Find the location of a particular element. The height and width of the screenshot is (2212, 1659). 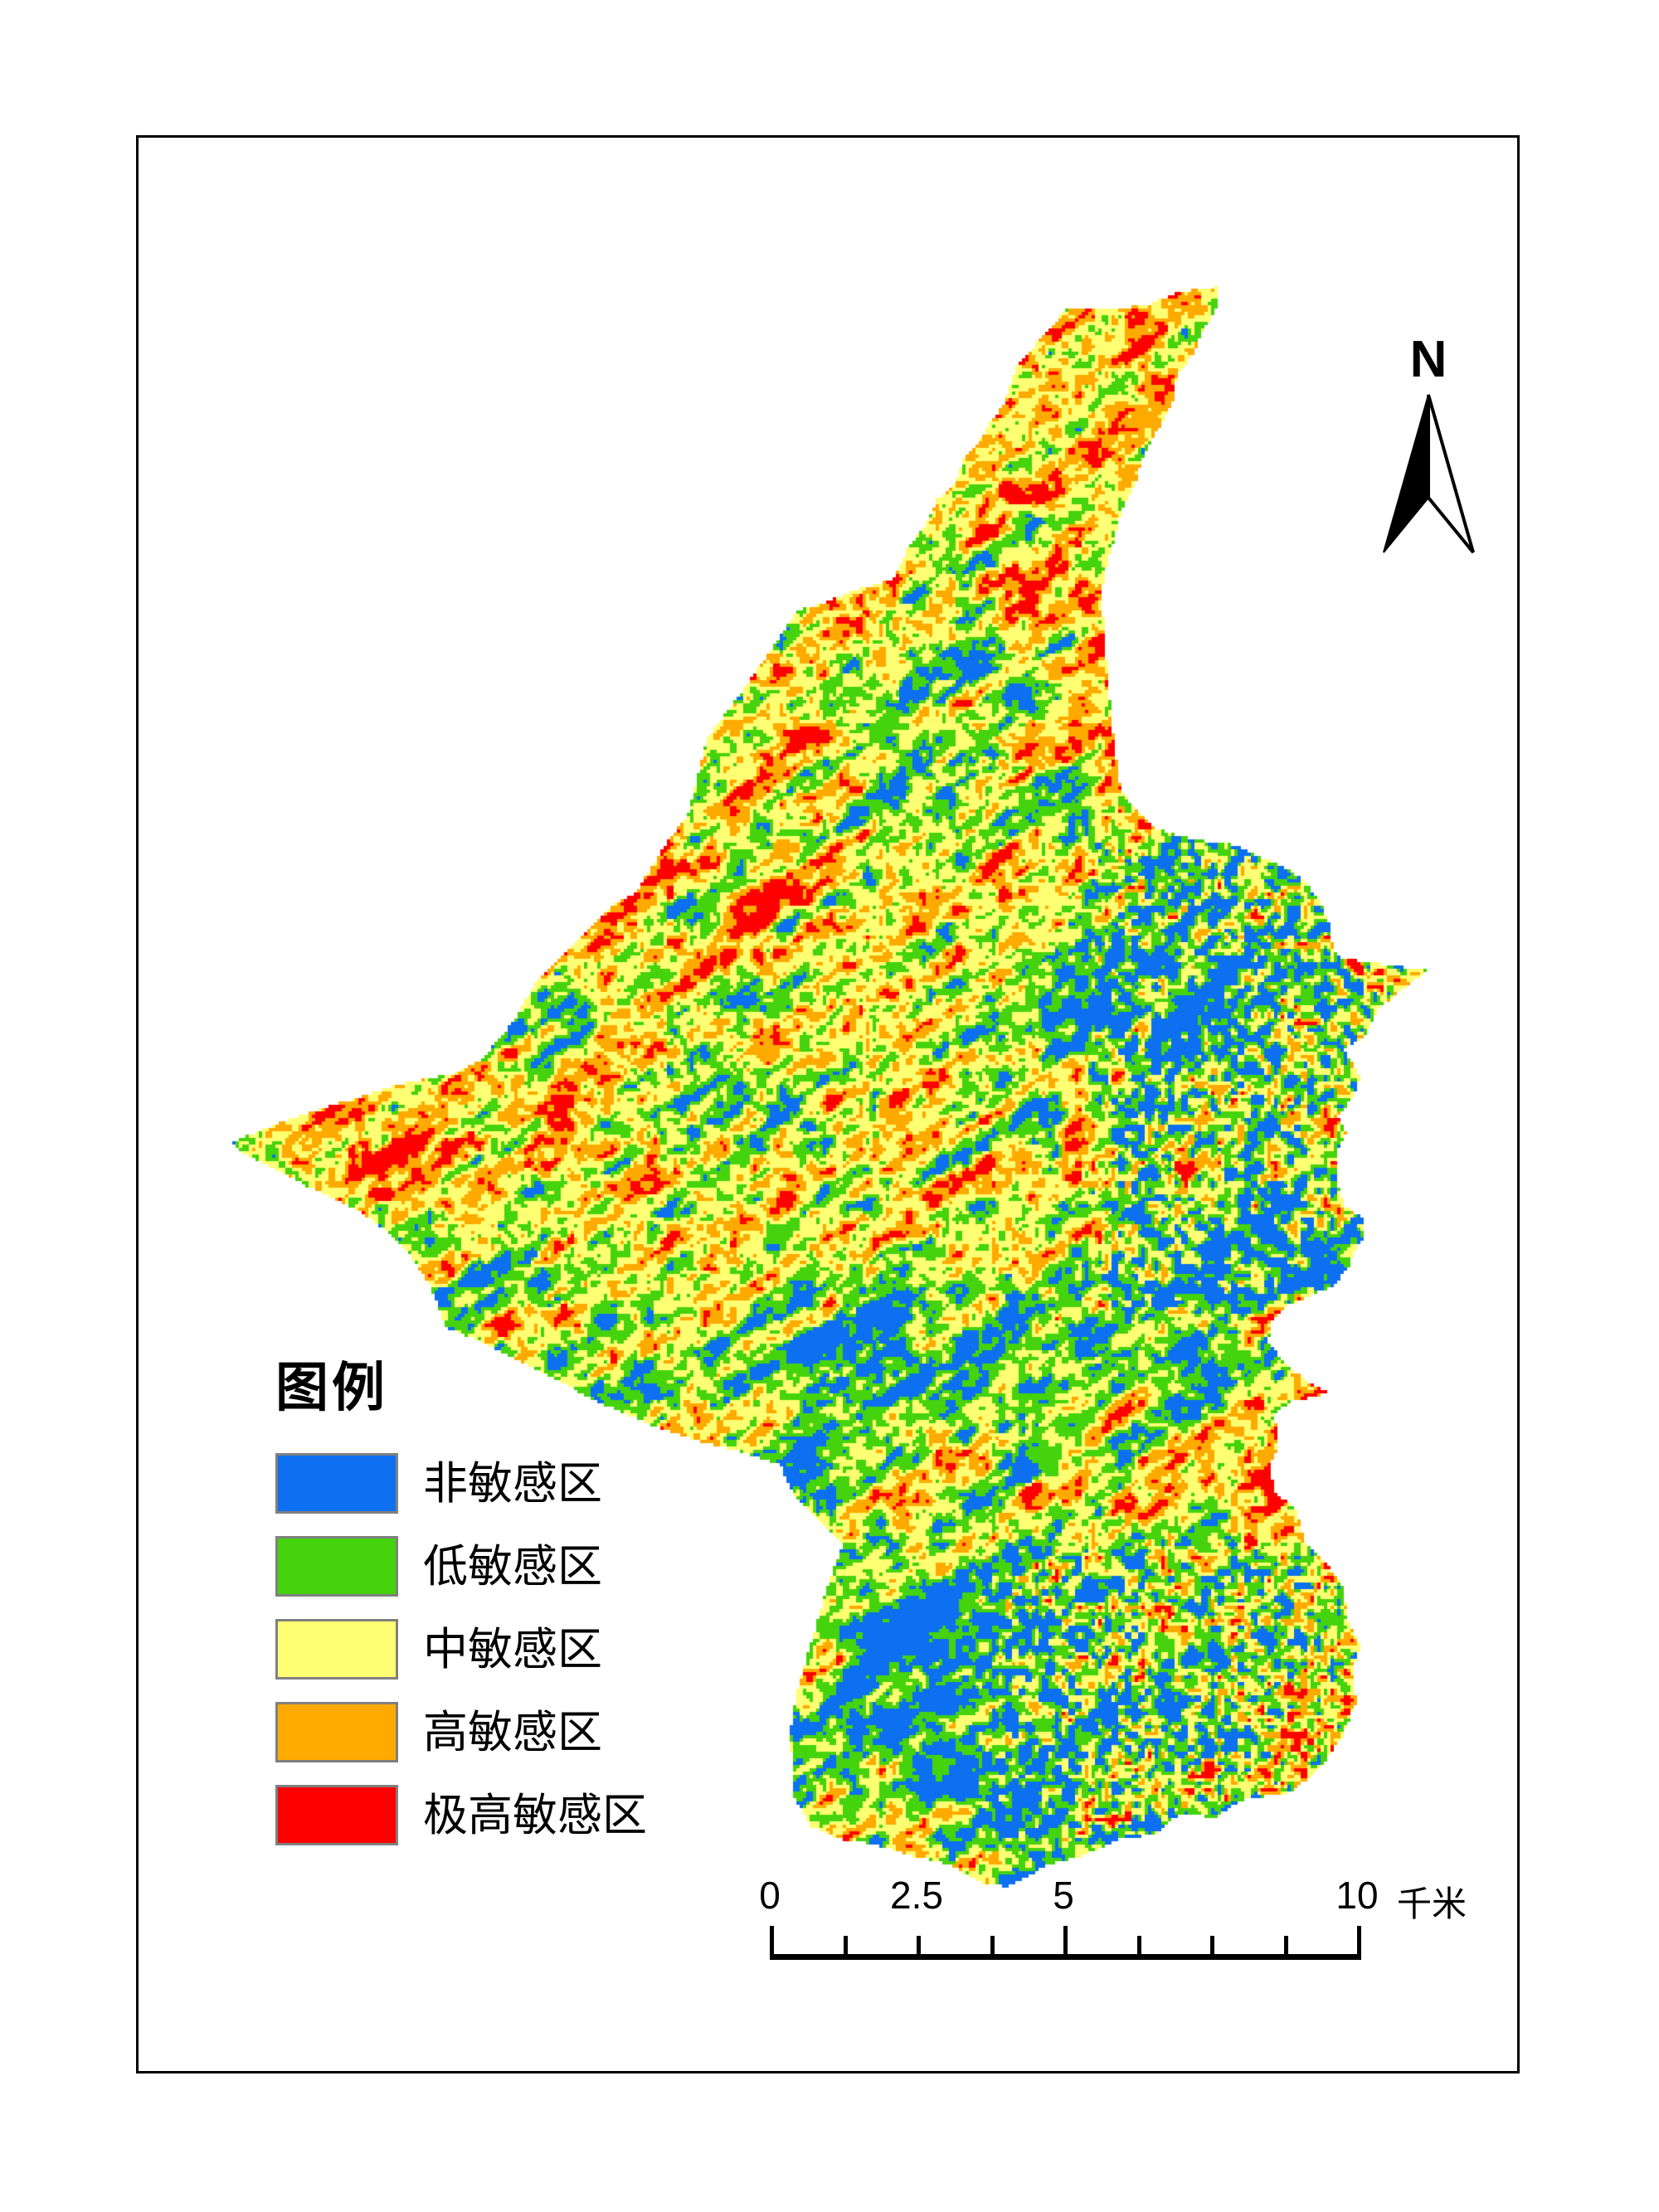

legend-item-very-high-sensitive: 极高敏感区 is located at coordinates (461, 1815).